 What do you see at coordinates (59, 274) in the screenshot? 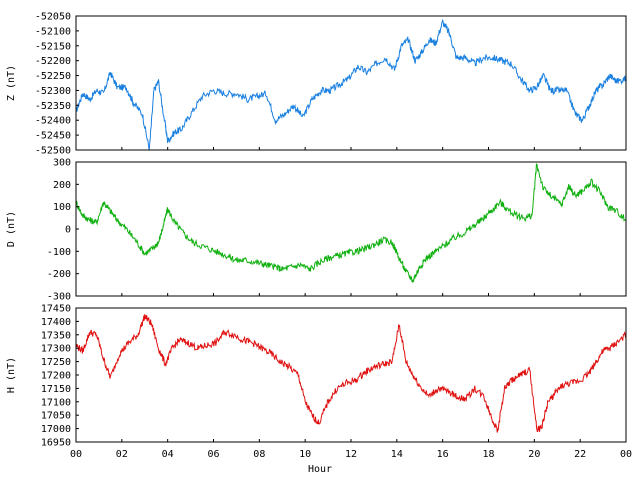
I see `d-ytick-label: -200` at bounding box center [59, 274].